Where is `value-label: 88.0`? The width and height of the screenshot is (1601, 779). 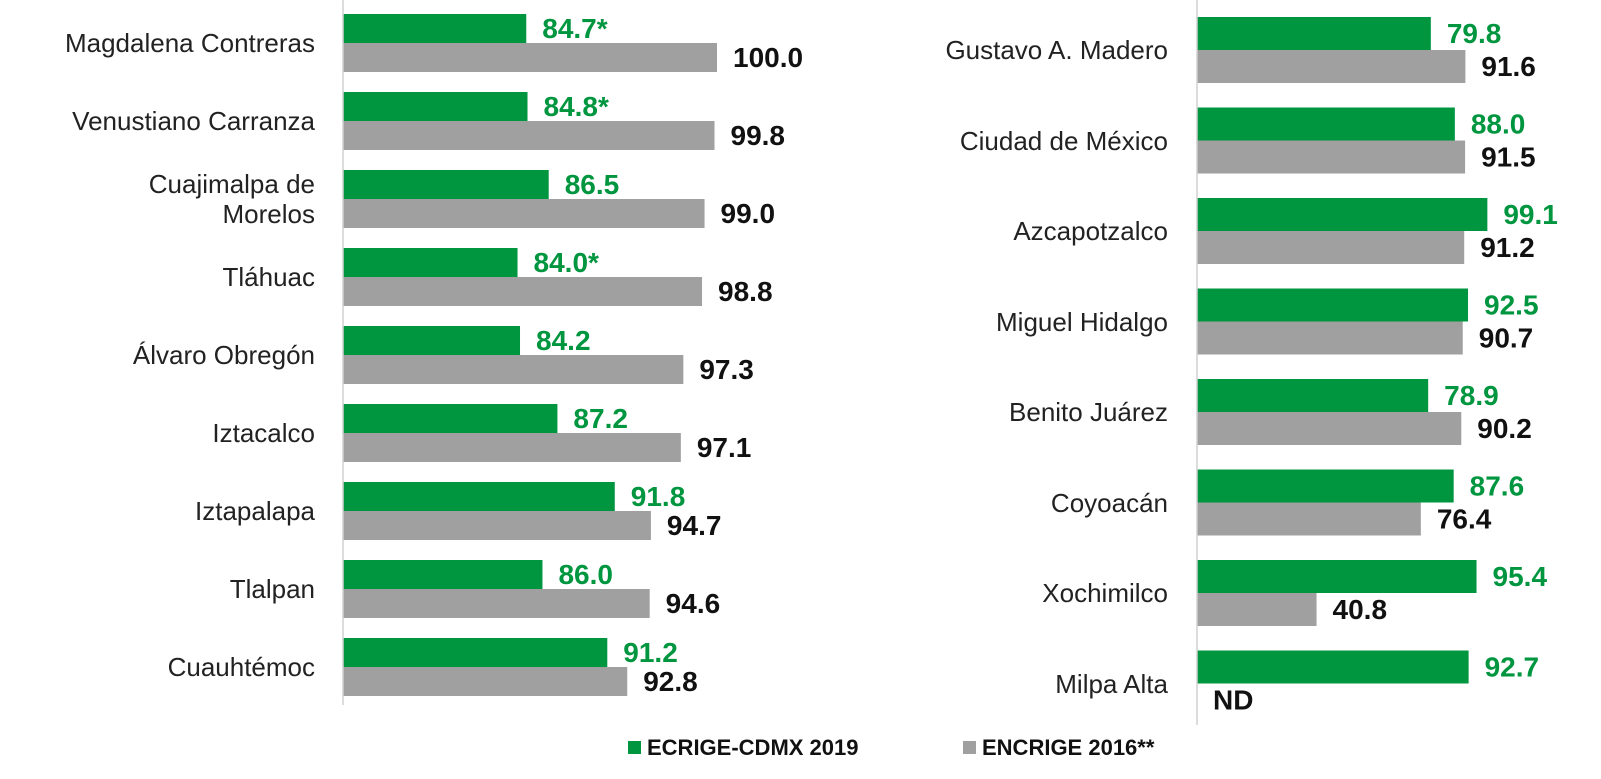 value-label: 88.0 is located at coordinates (1498, 123).